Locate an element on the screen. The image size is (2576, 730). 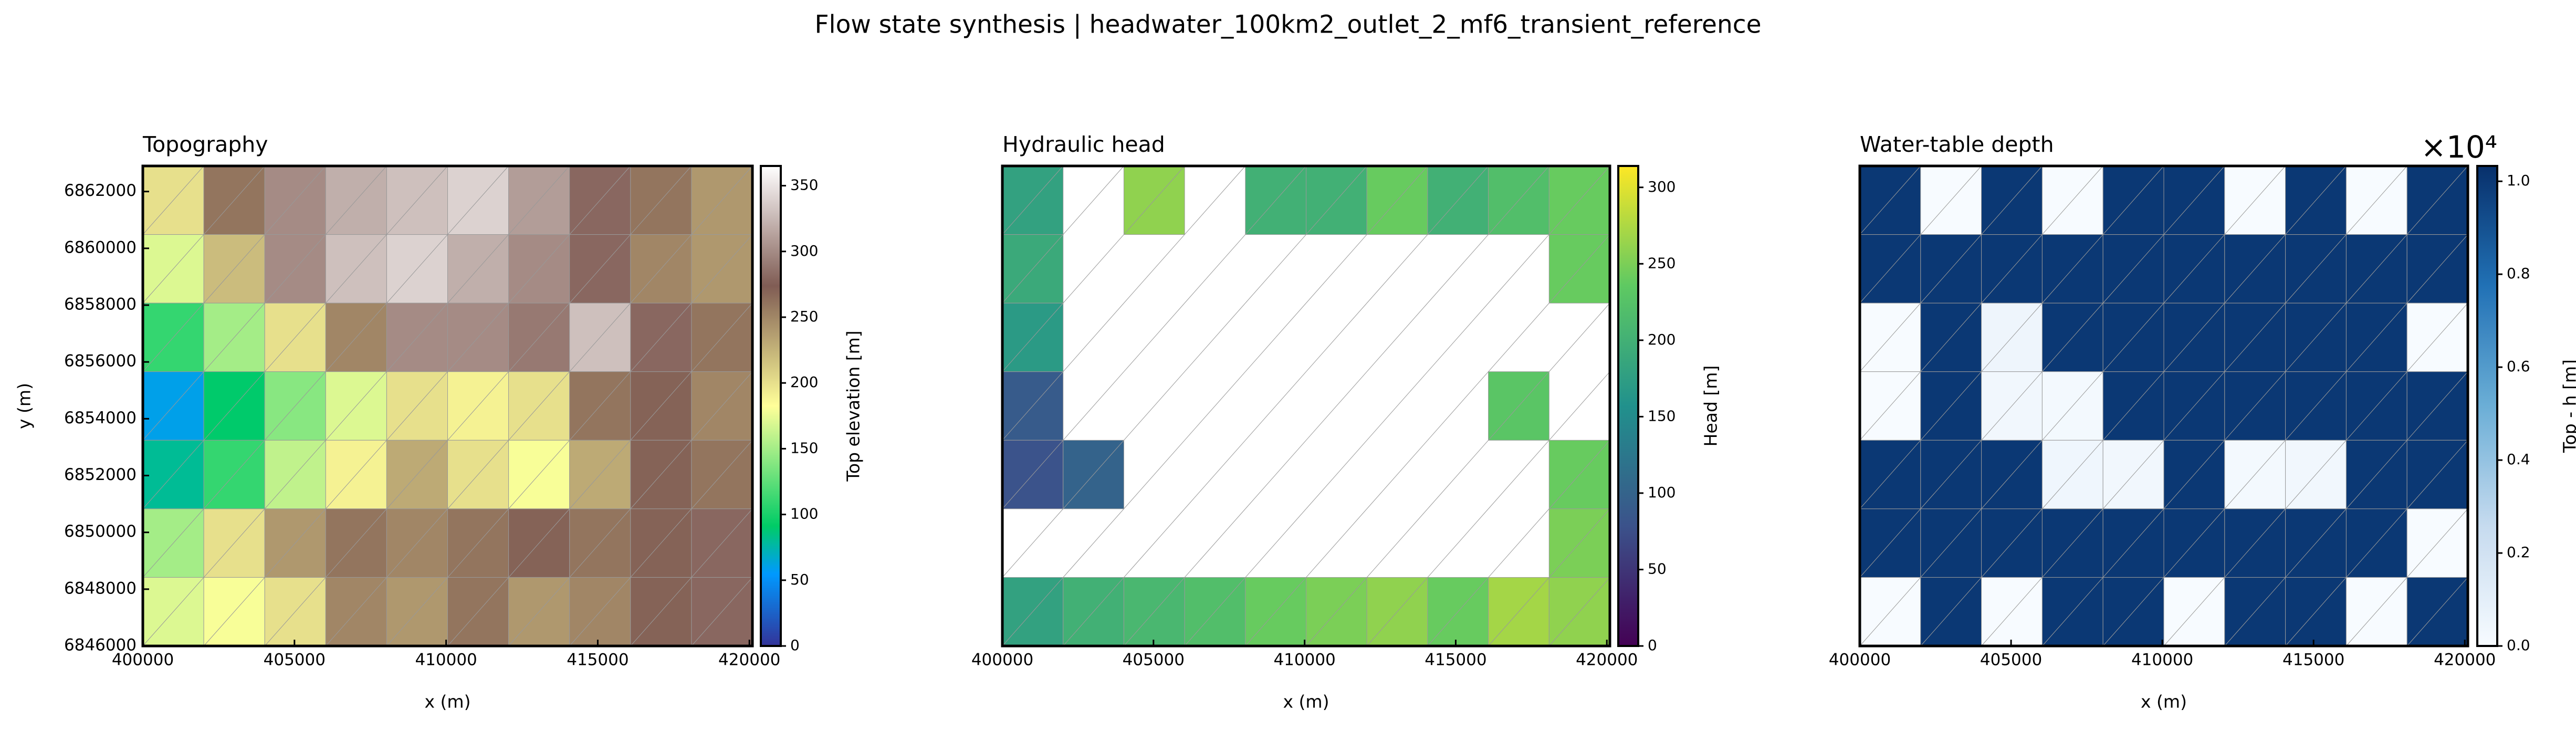
colorbar-tick-label: 0.0 is located at coordinates (2518, 645).